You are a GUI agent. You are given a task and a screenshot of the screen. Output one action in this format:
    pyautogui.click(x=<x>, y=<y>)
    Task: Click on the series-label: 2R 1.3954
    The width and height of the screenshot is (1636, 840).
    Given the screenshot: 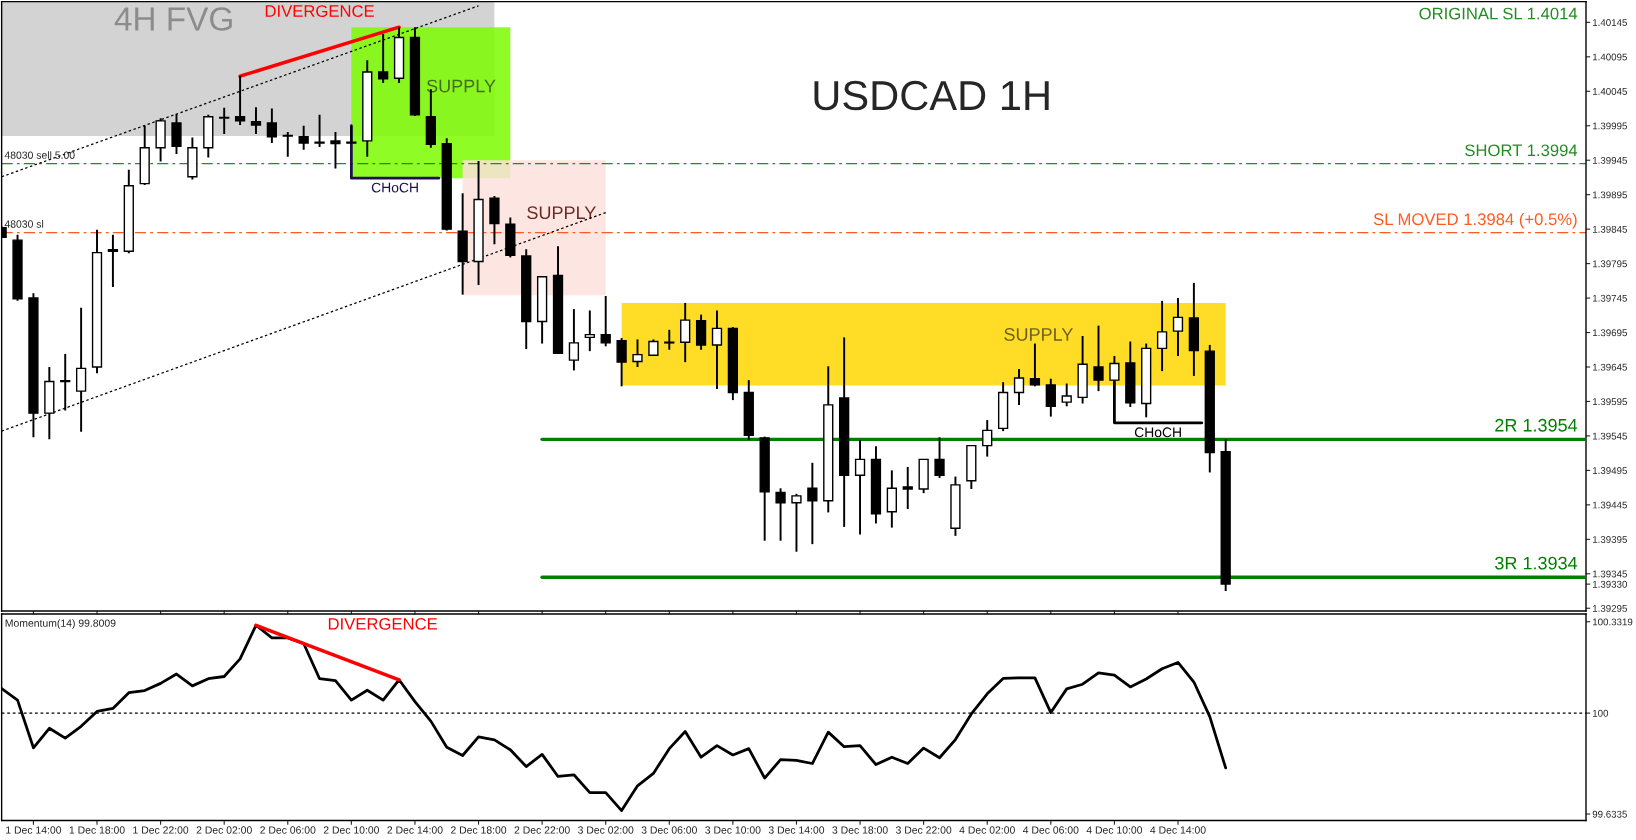 What is the action you would take?
    pyautogui.click(x=1536, y=425)
    